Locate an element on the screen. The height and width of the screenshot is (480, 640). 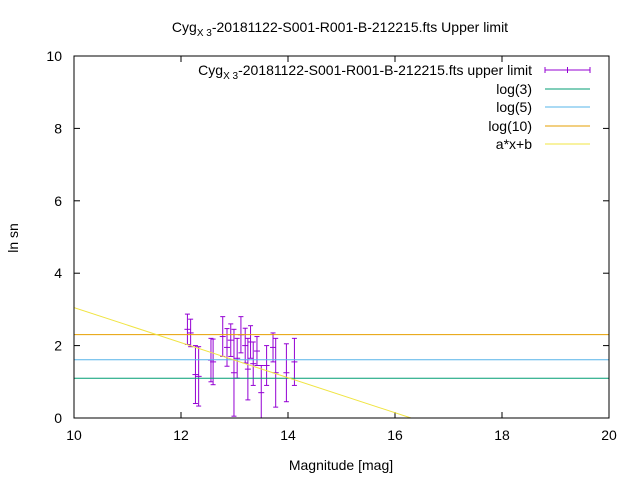
legend-label-log5: log(5) is located at coordinates (514, 107).